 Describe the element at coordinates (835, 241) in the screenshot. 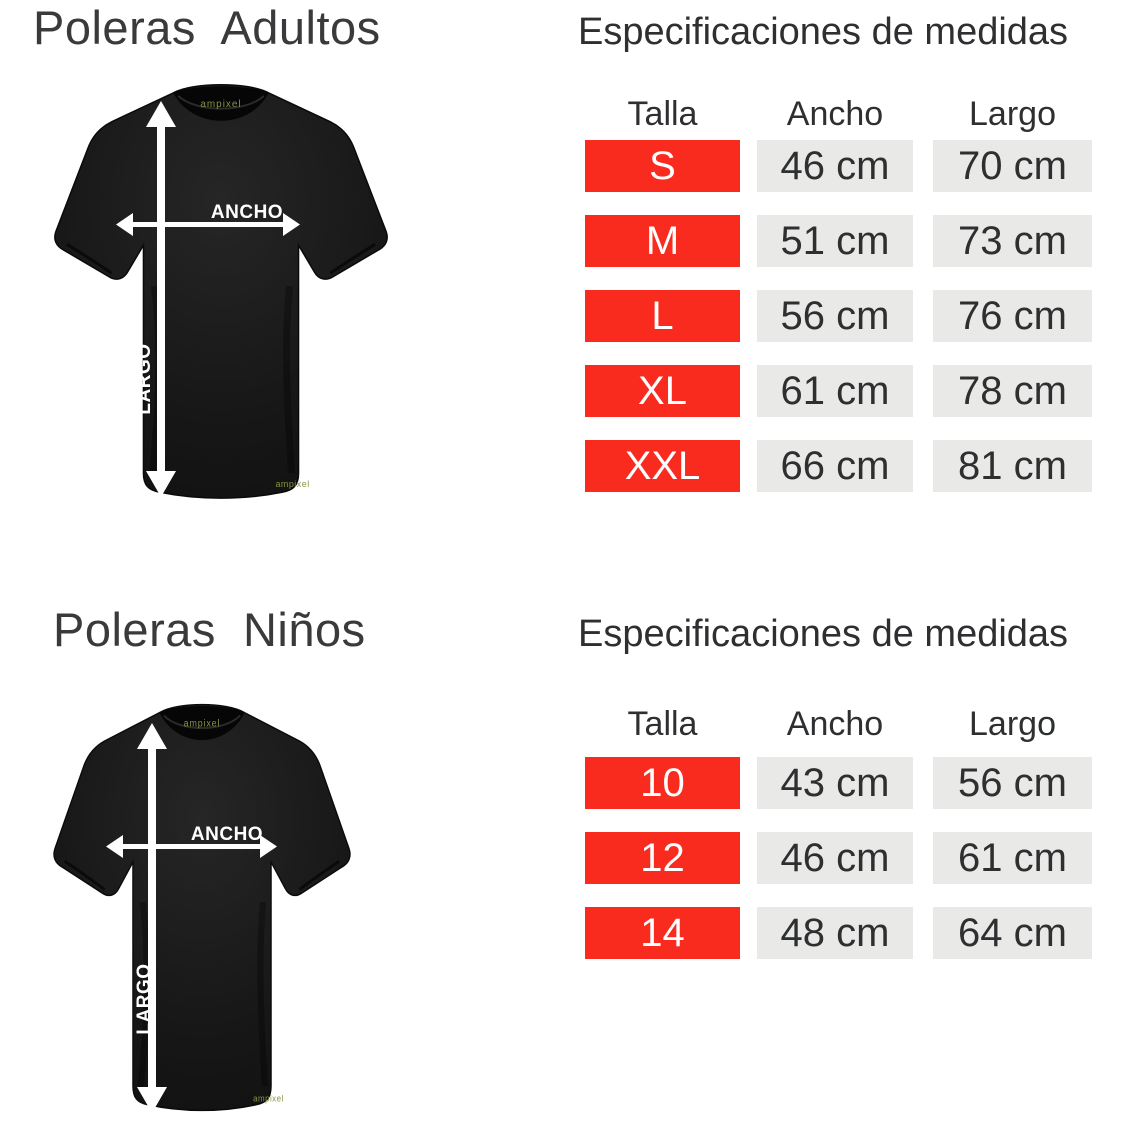

I see `width-cell: 51 cm` at that location.